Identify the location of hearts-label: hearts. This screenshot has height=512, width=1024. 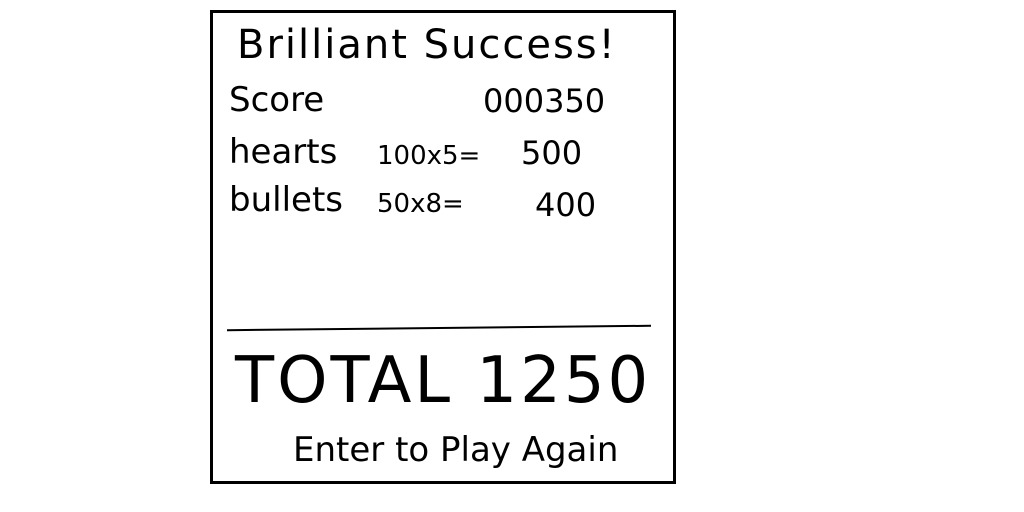
(283, 152).